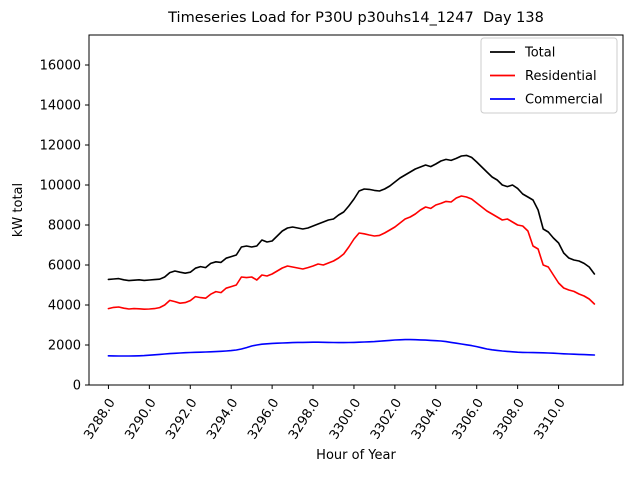 Image resolution: width=640 pixels, height=480 pixels. I want to click on legend: Total Residential Commercial, so click(549, 75).